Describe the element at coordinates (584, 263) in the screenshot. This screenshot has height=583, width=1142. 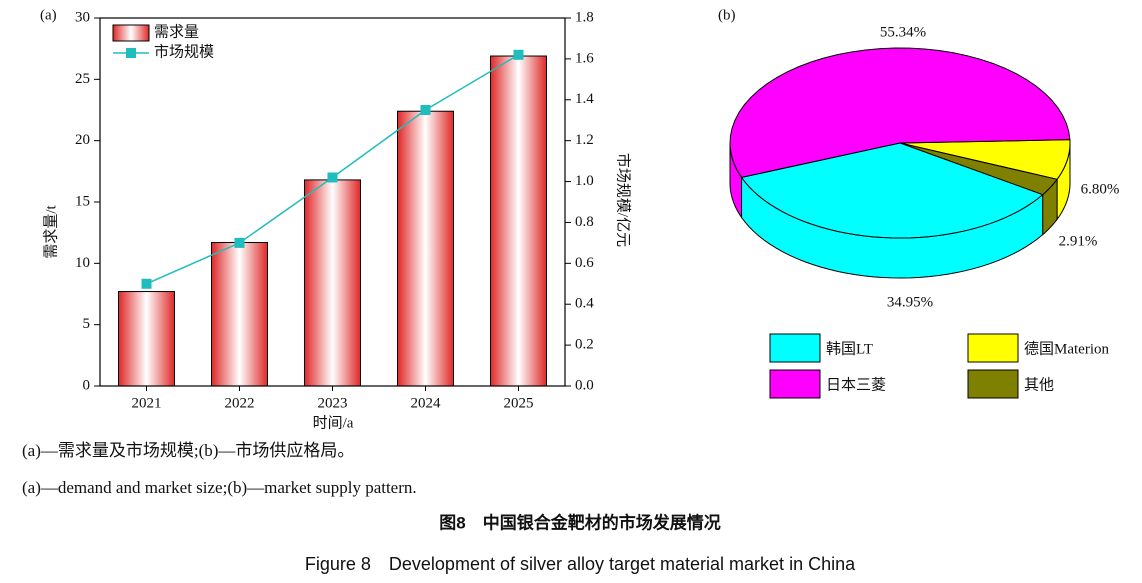
I see `y2-tick-label: 0.6` at that location.